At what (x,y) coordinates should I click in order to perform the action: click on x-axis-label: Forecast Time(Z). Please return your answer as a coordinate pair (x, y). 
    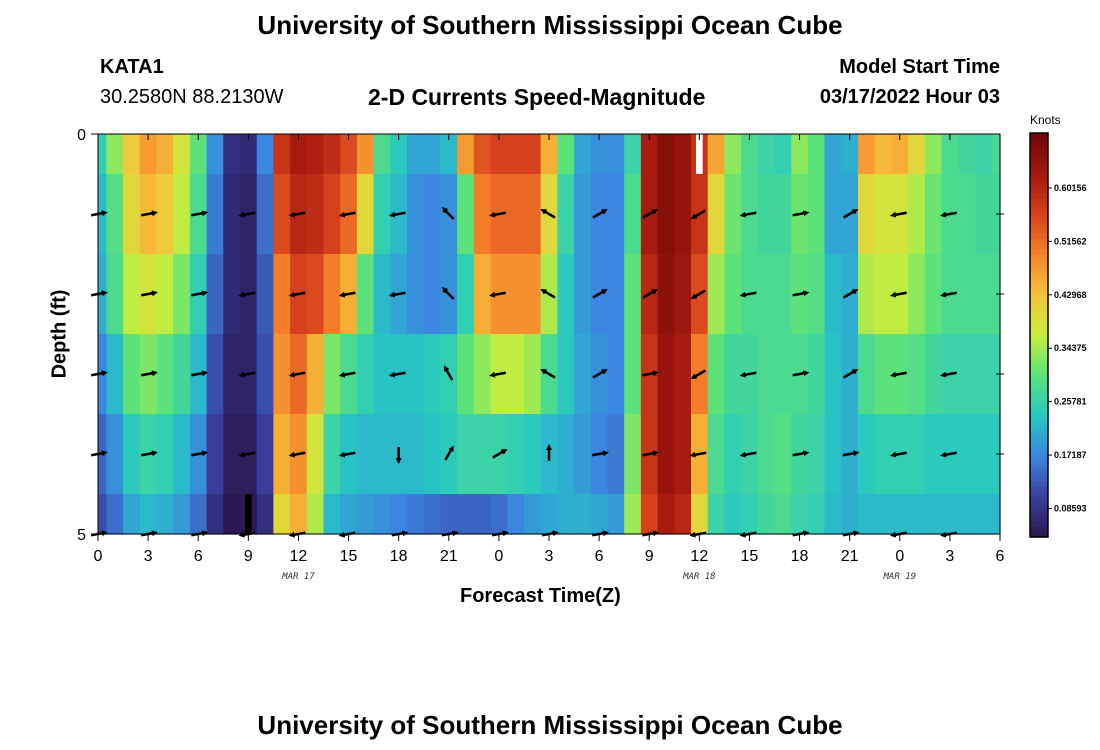
    Looking at the image, I should click on (540, 596).